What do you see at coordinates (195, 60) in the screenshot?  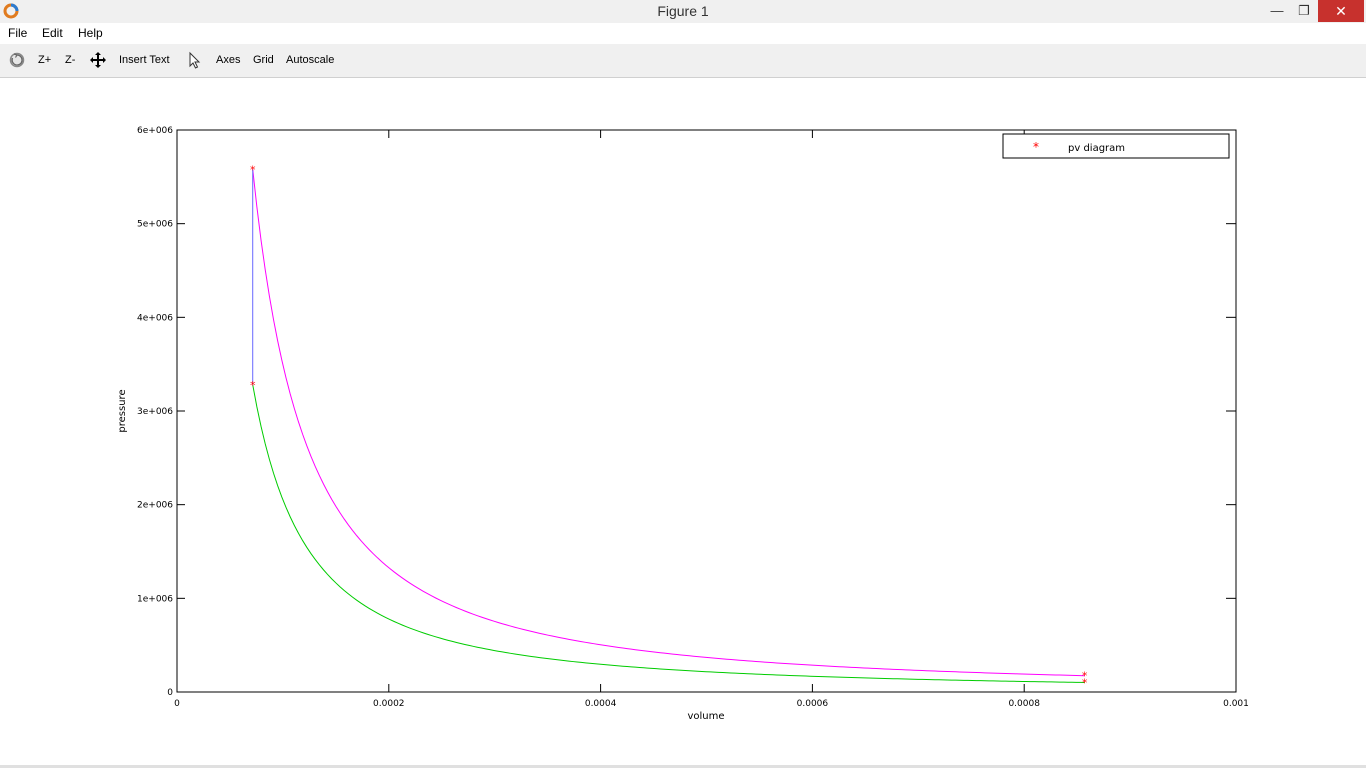 I see `select-arrow-icon` at bounding box center [195, 60].